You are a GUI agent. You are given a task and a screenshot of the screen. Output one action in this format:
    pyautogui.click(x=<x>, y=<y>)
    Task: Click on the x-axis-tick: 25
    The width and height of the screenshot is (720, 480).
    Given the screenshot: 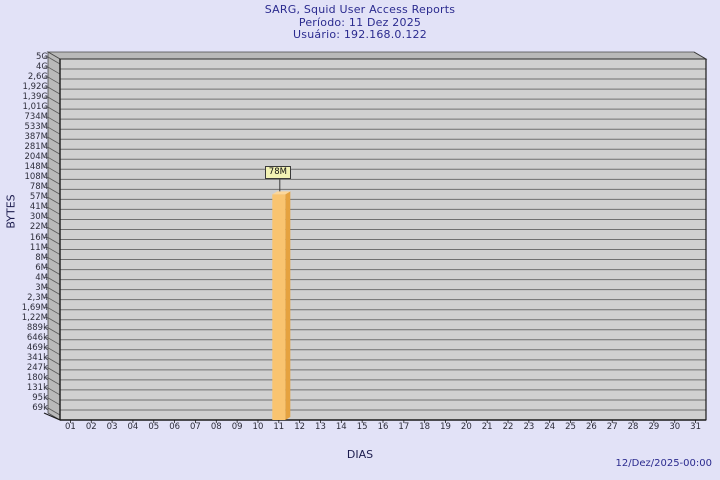 What is the action you would take?
    pyautogui.click(x=570, y=427)
    